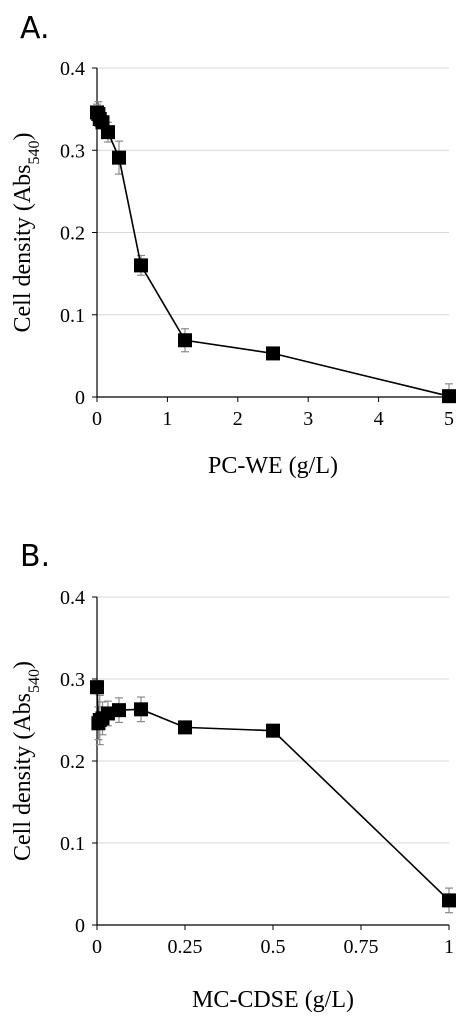  I want to click on x-tick-label: 2, so click(238, 419).